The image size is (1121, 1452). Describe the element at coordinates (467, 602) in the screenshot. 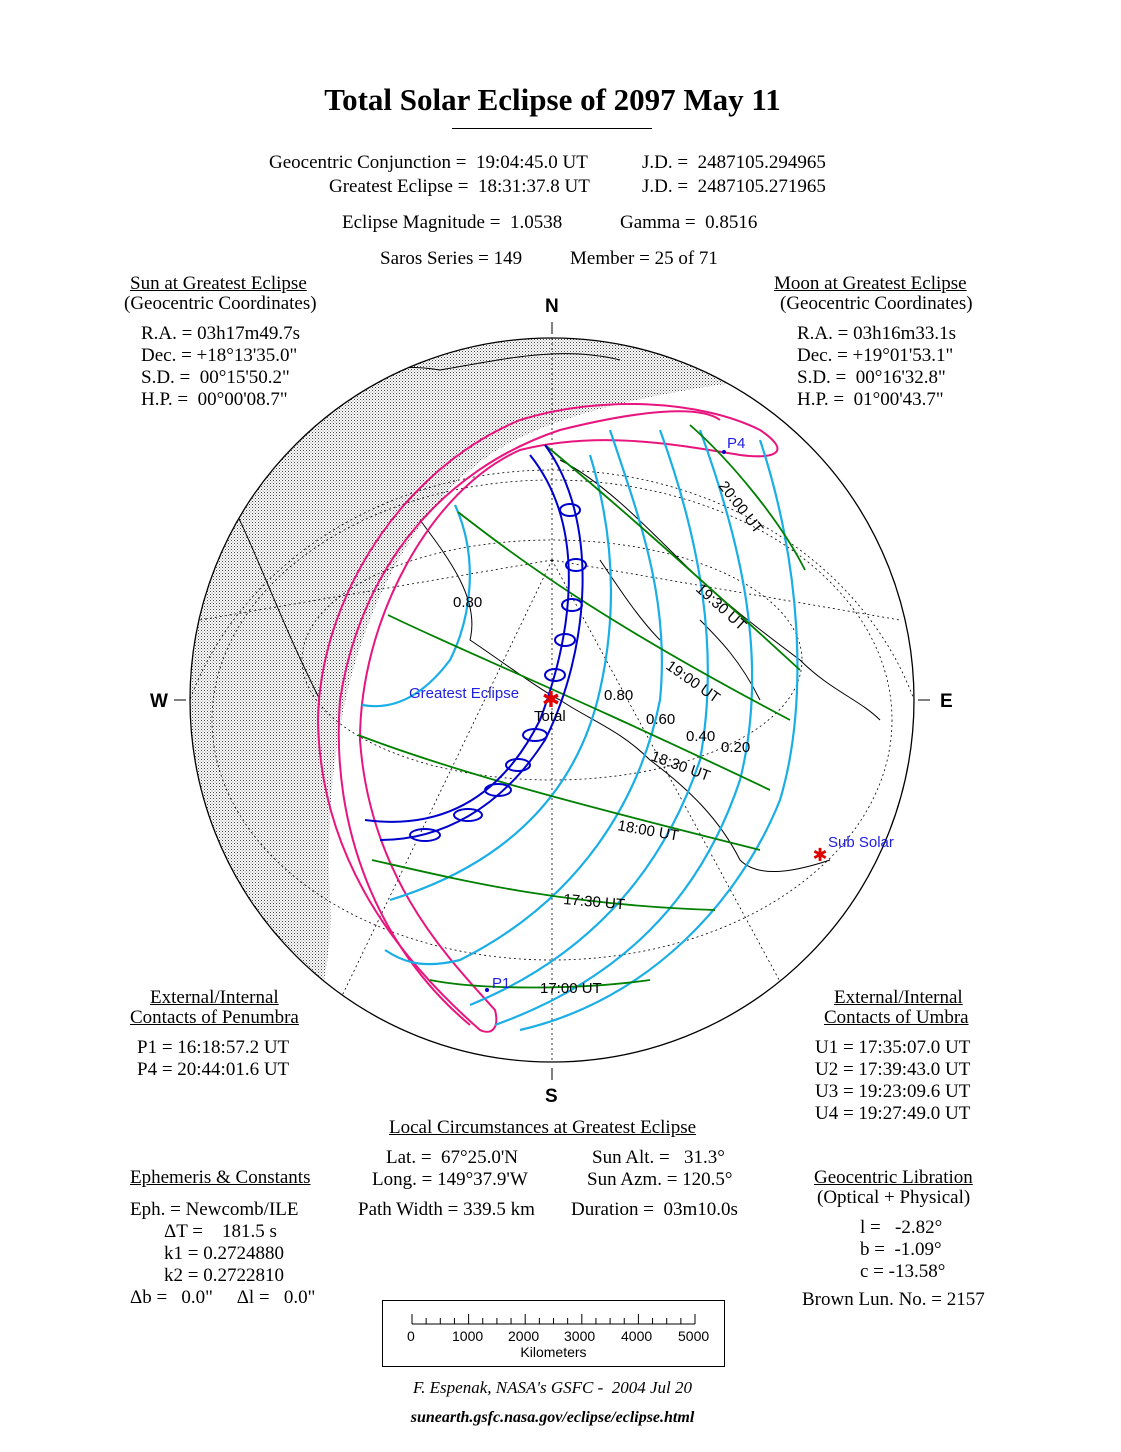

I see `magnitude-label-080-west: 0.80` at that location.